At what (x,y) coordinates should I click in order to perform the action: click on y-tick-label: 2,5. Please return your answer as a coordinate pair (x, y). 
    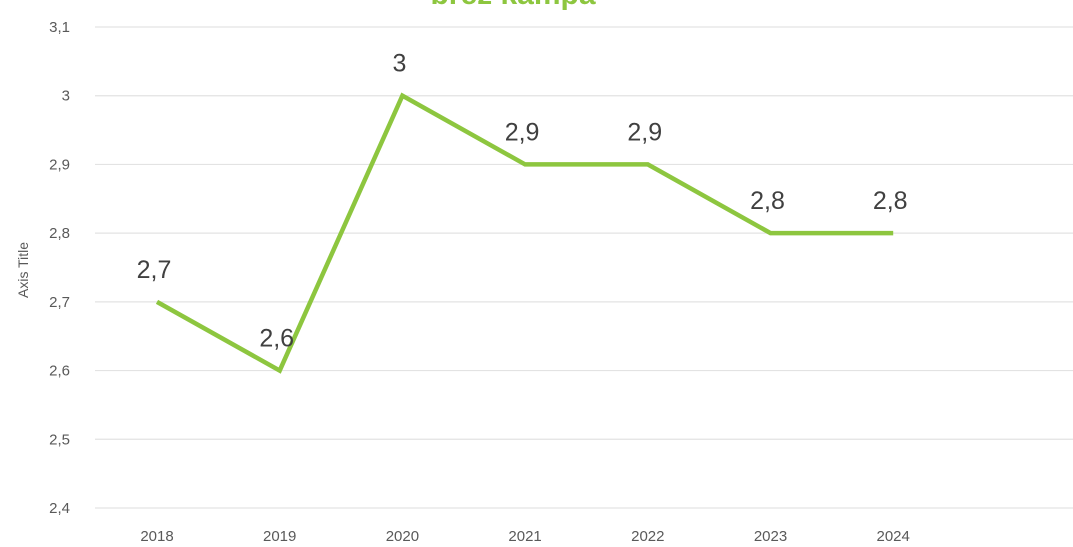
    Looking at the image, I should click on (59, 439).